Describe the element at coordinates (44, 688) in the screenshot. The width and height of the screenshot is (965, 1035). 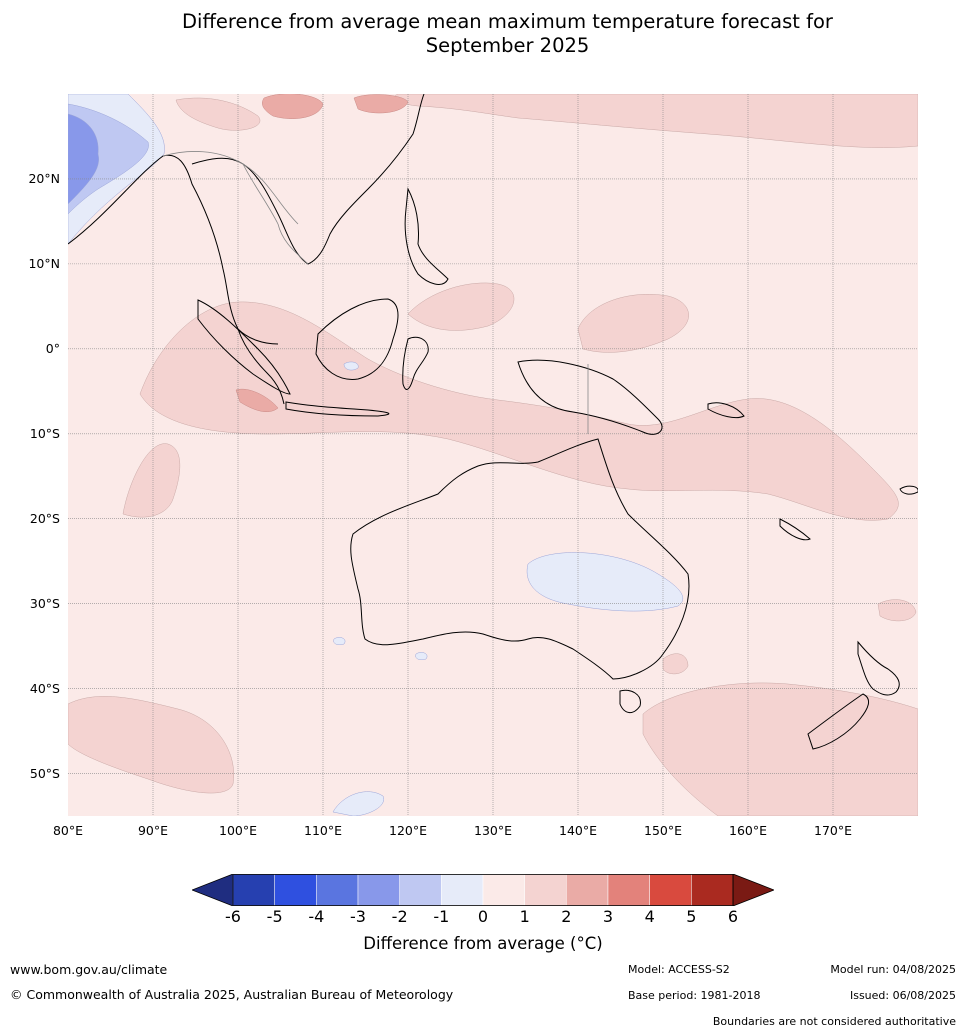
I see `lat-tick-label: 40°S` at that location.